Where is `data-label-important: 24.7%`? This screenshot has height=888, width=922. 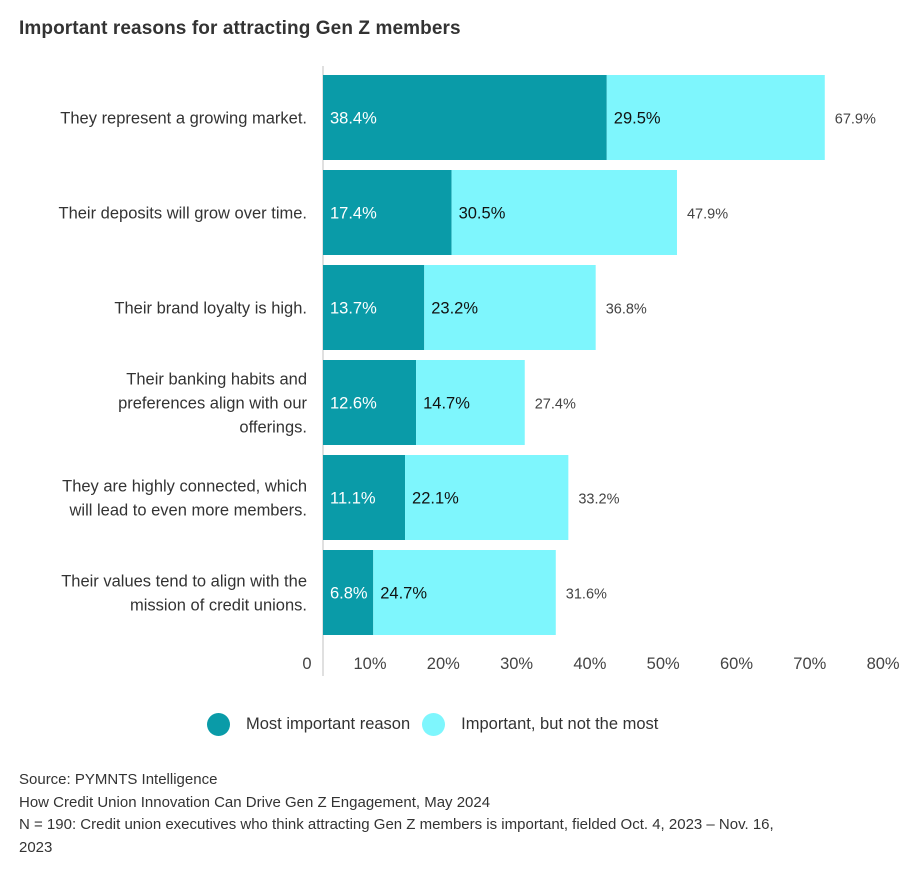 data-label-important: 24.7% is located at coordinates (403, 594).